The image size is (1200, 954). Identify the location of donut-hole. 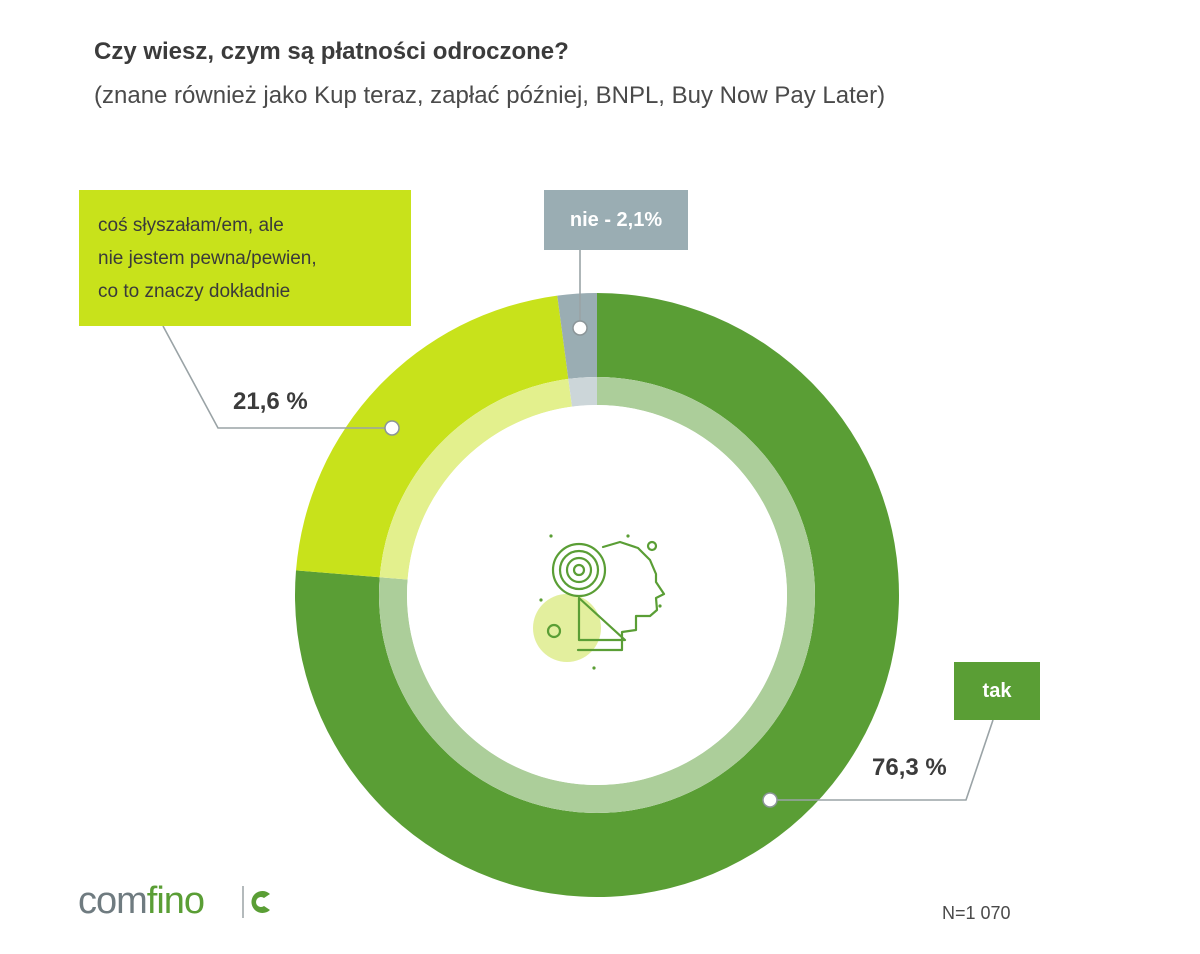
(597, 595).